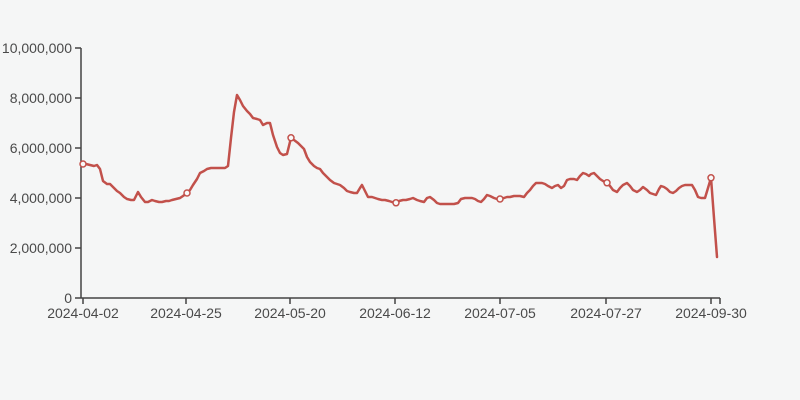  What do you see at coordinates (41, 148) in the screenshot?
I see `y-tick-label: 6,000,000` at bounding box center [41, 148].